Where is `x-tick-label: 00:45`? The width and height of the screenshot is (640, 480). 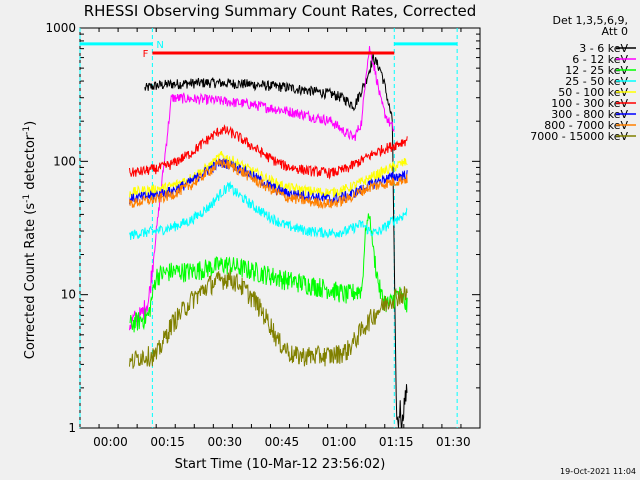
x-tick-label: 00:45 is located at coordinates (282, 442).